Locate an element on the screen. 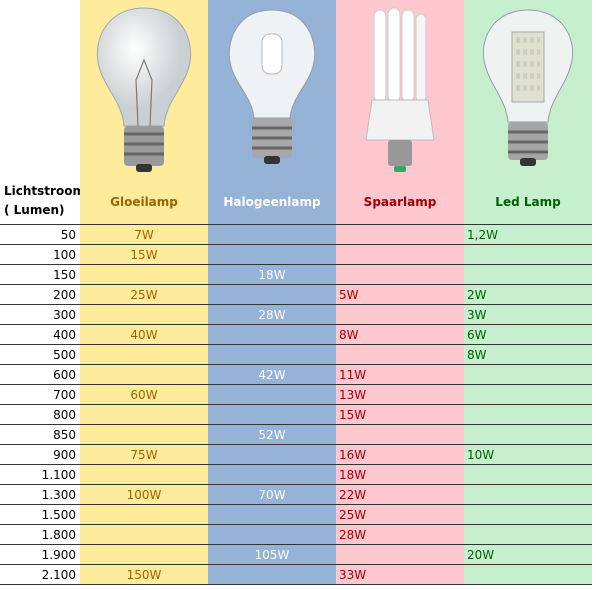  table-cell: 60W is located at coordinates (144, 395).